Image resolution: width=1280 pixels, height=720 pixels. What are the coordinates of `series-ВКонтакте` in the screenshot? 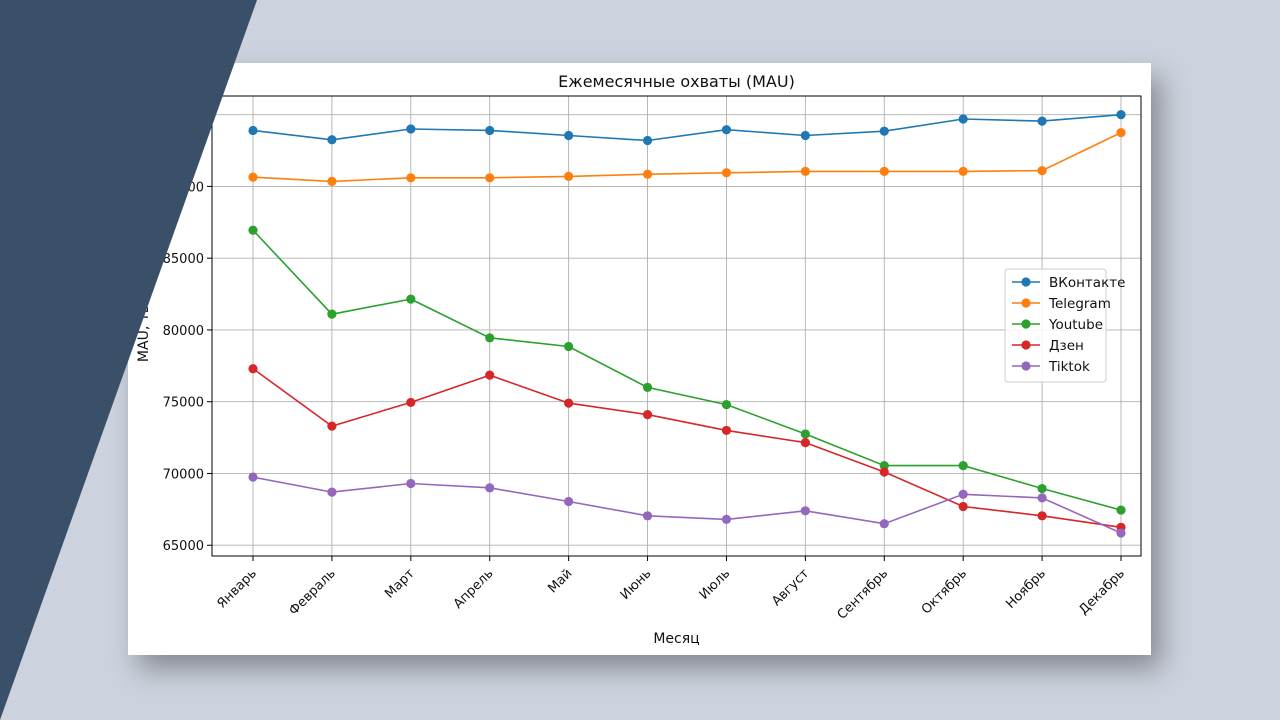 It's located at (687, 128).